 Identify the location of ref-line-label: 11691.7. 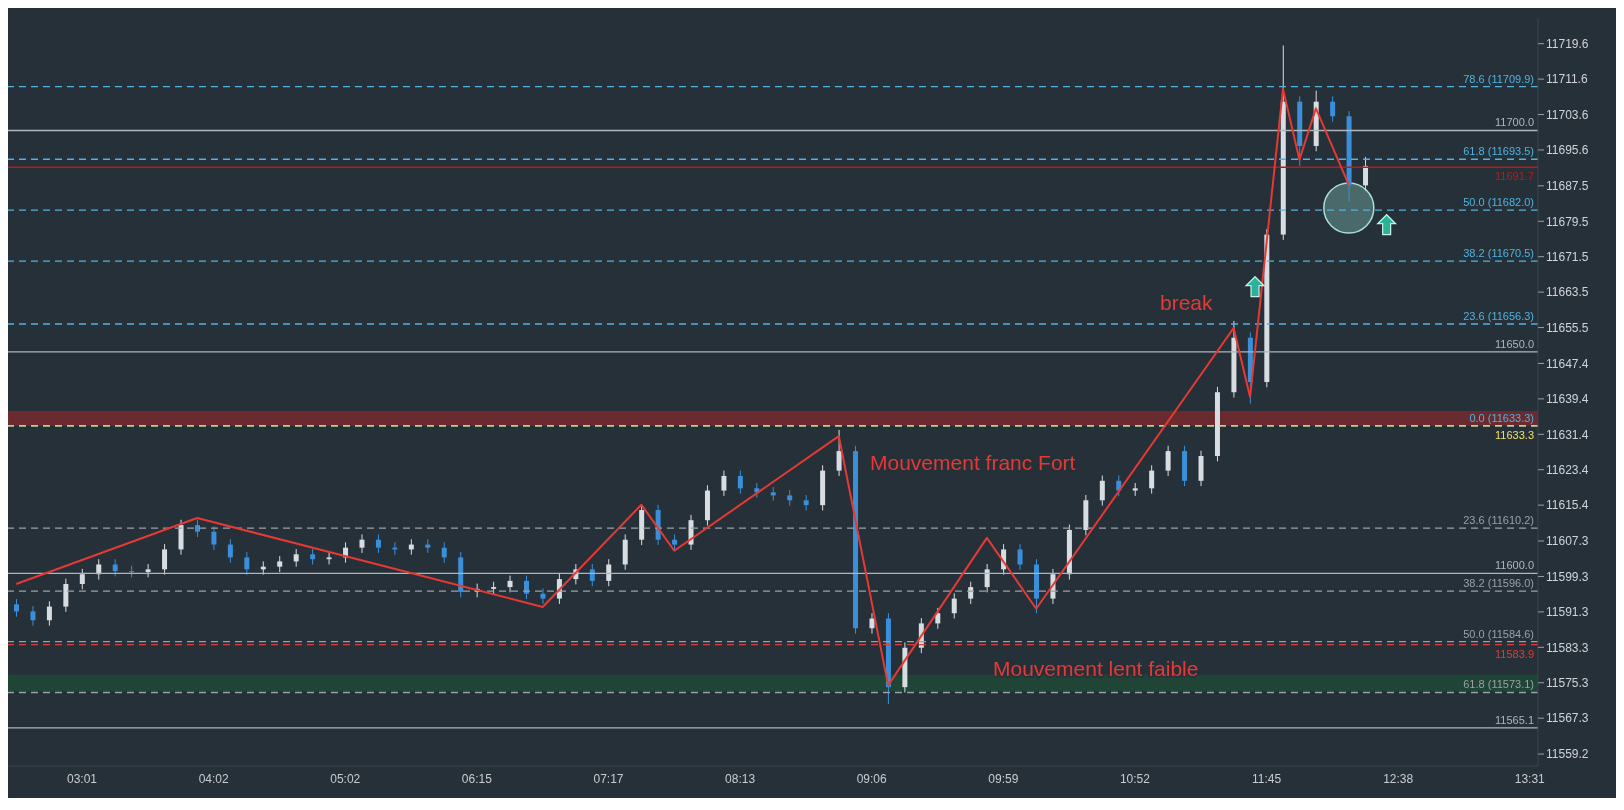
(1514, 176).